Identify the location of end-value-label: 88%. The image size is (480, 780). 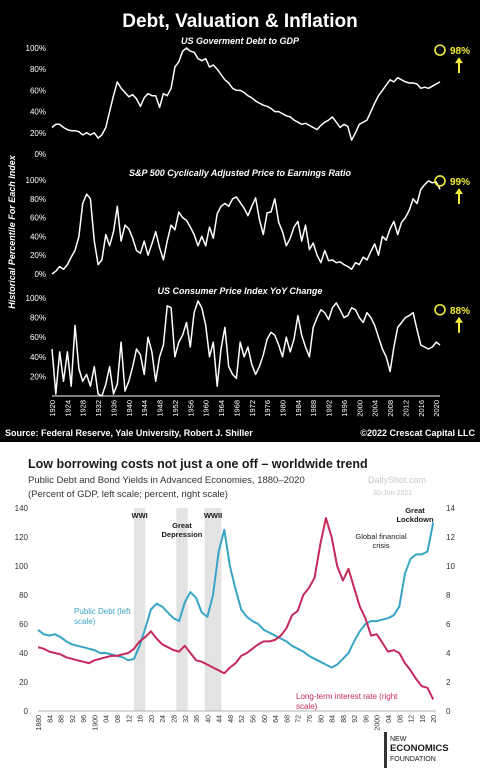
(460, 311).